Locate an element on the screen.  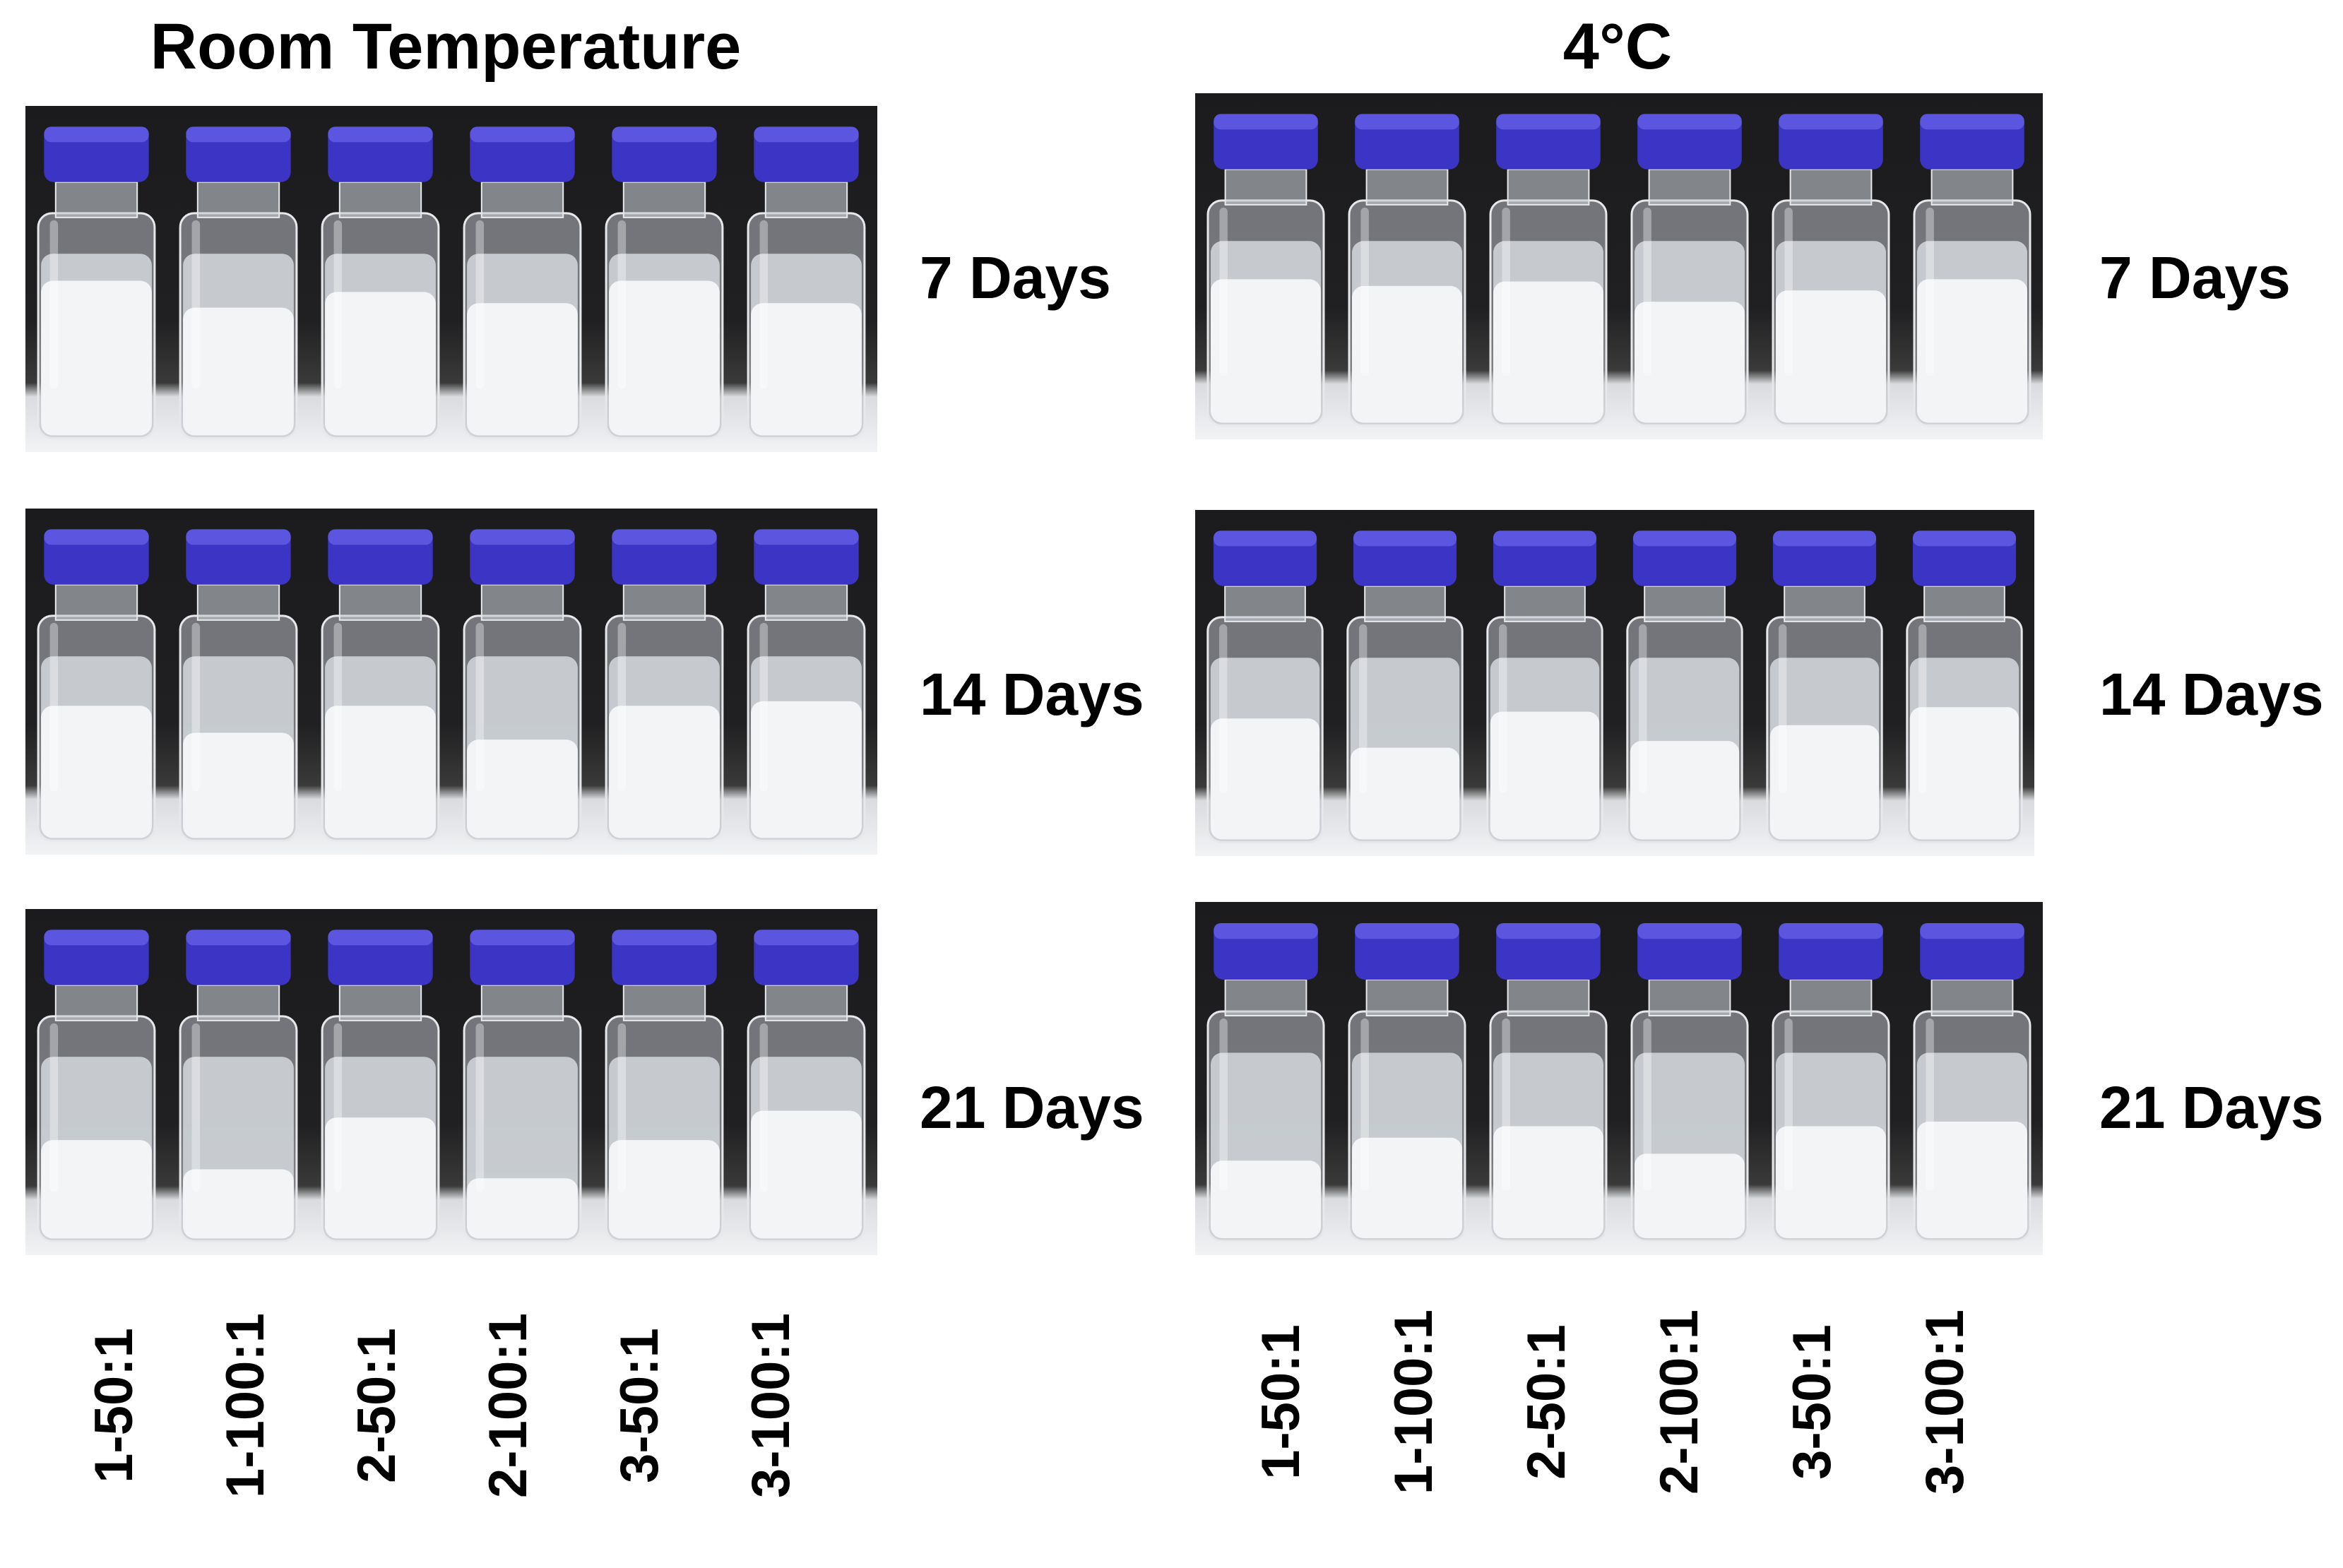
column-title-room-temperature: Room Temperature is located at coordinates (446, 47).